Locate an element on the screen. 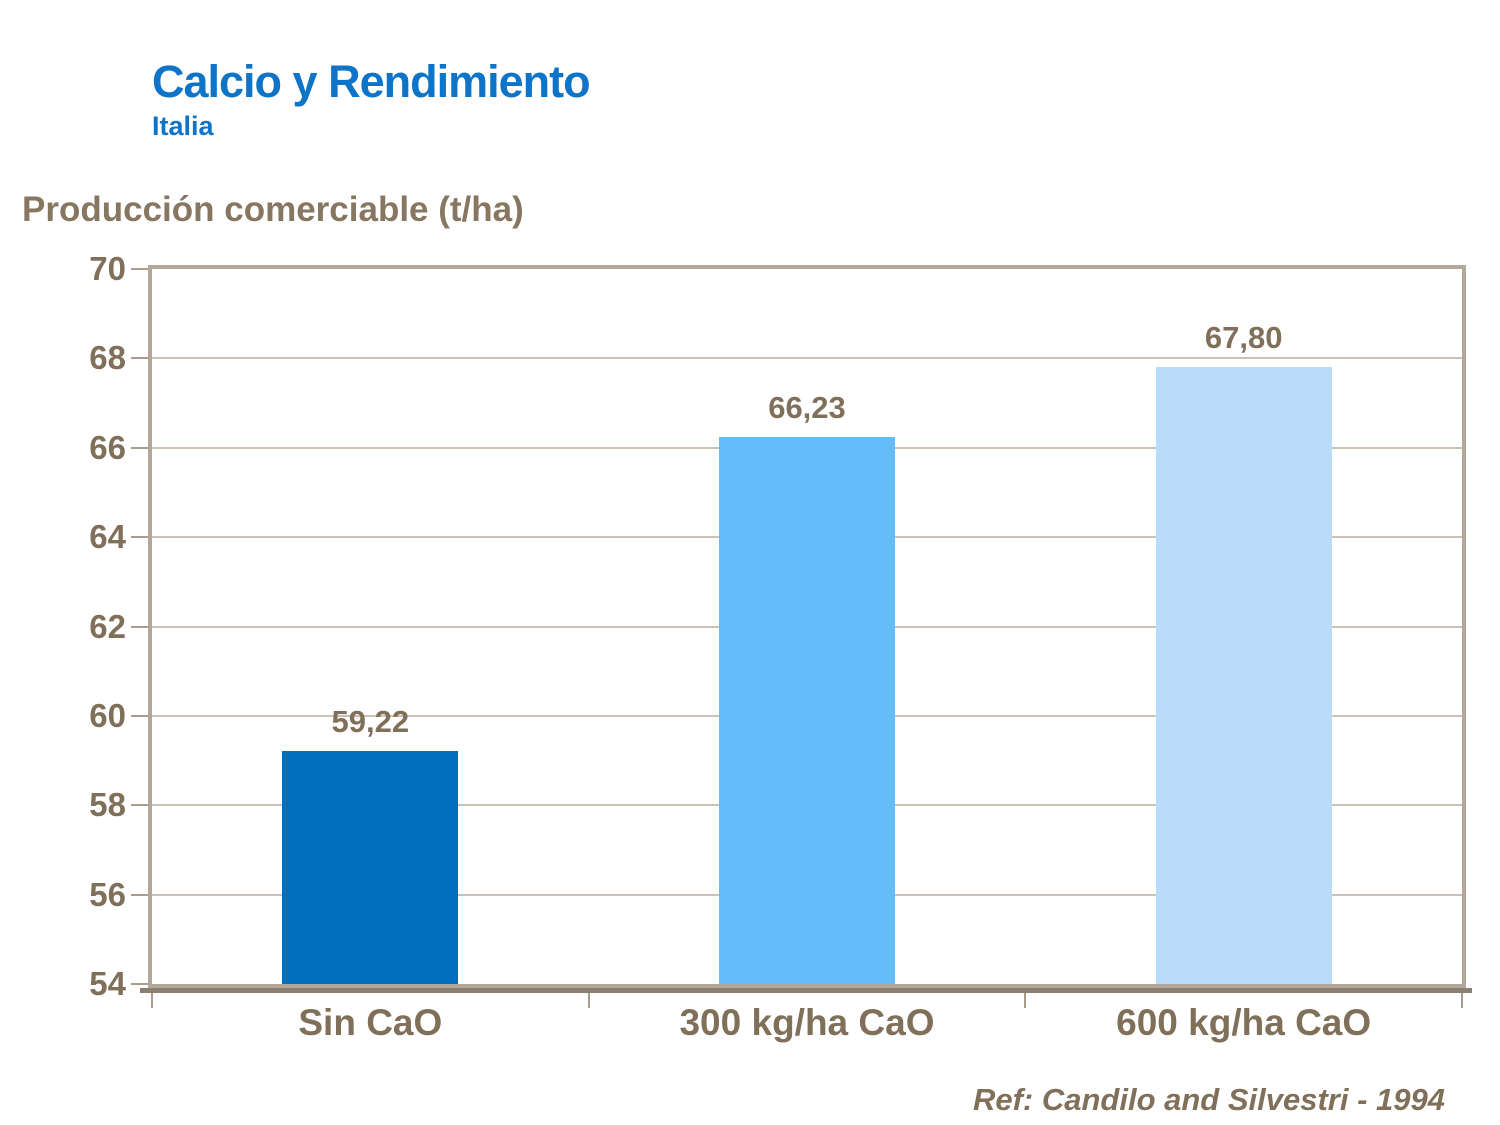  y-tick-label: 66 is located at coordinates (107, 447).